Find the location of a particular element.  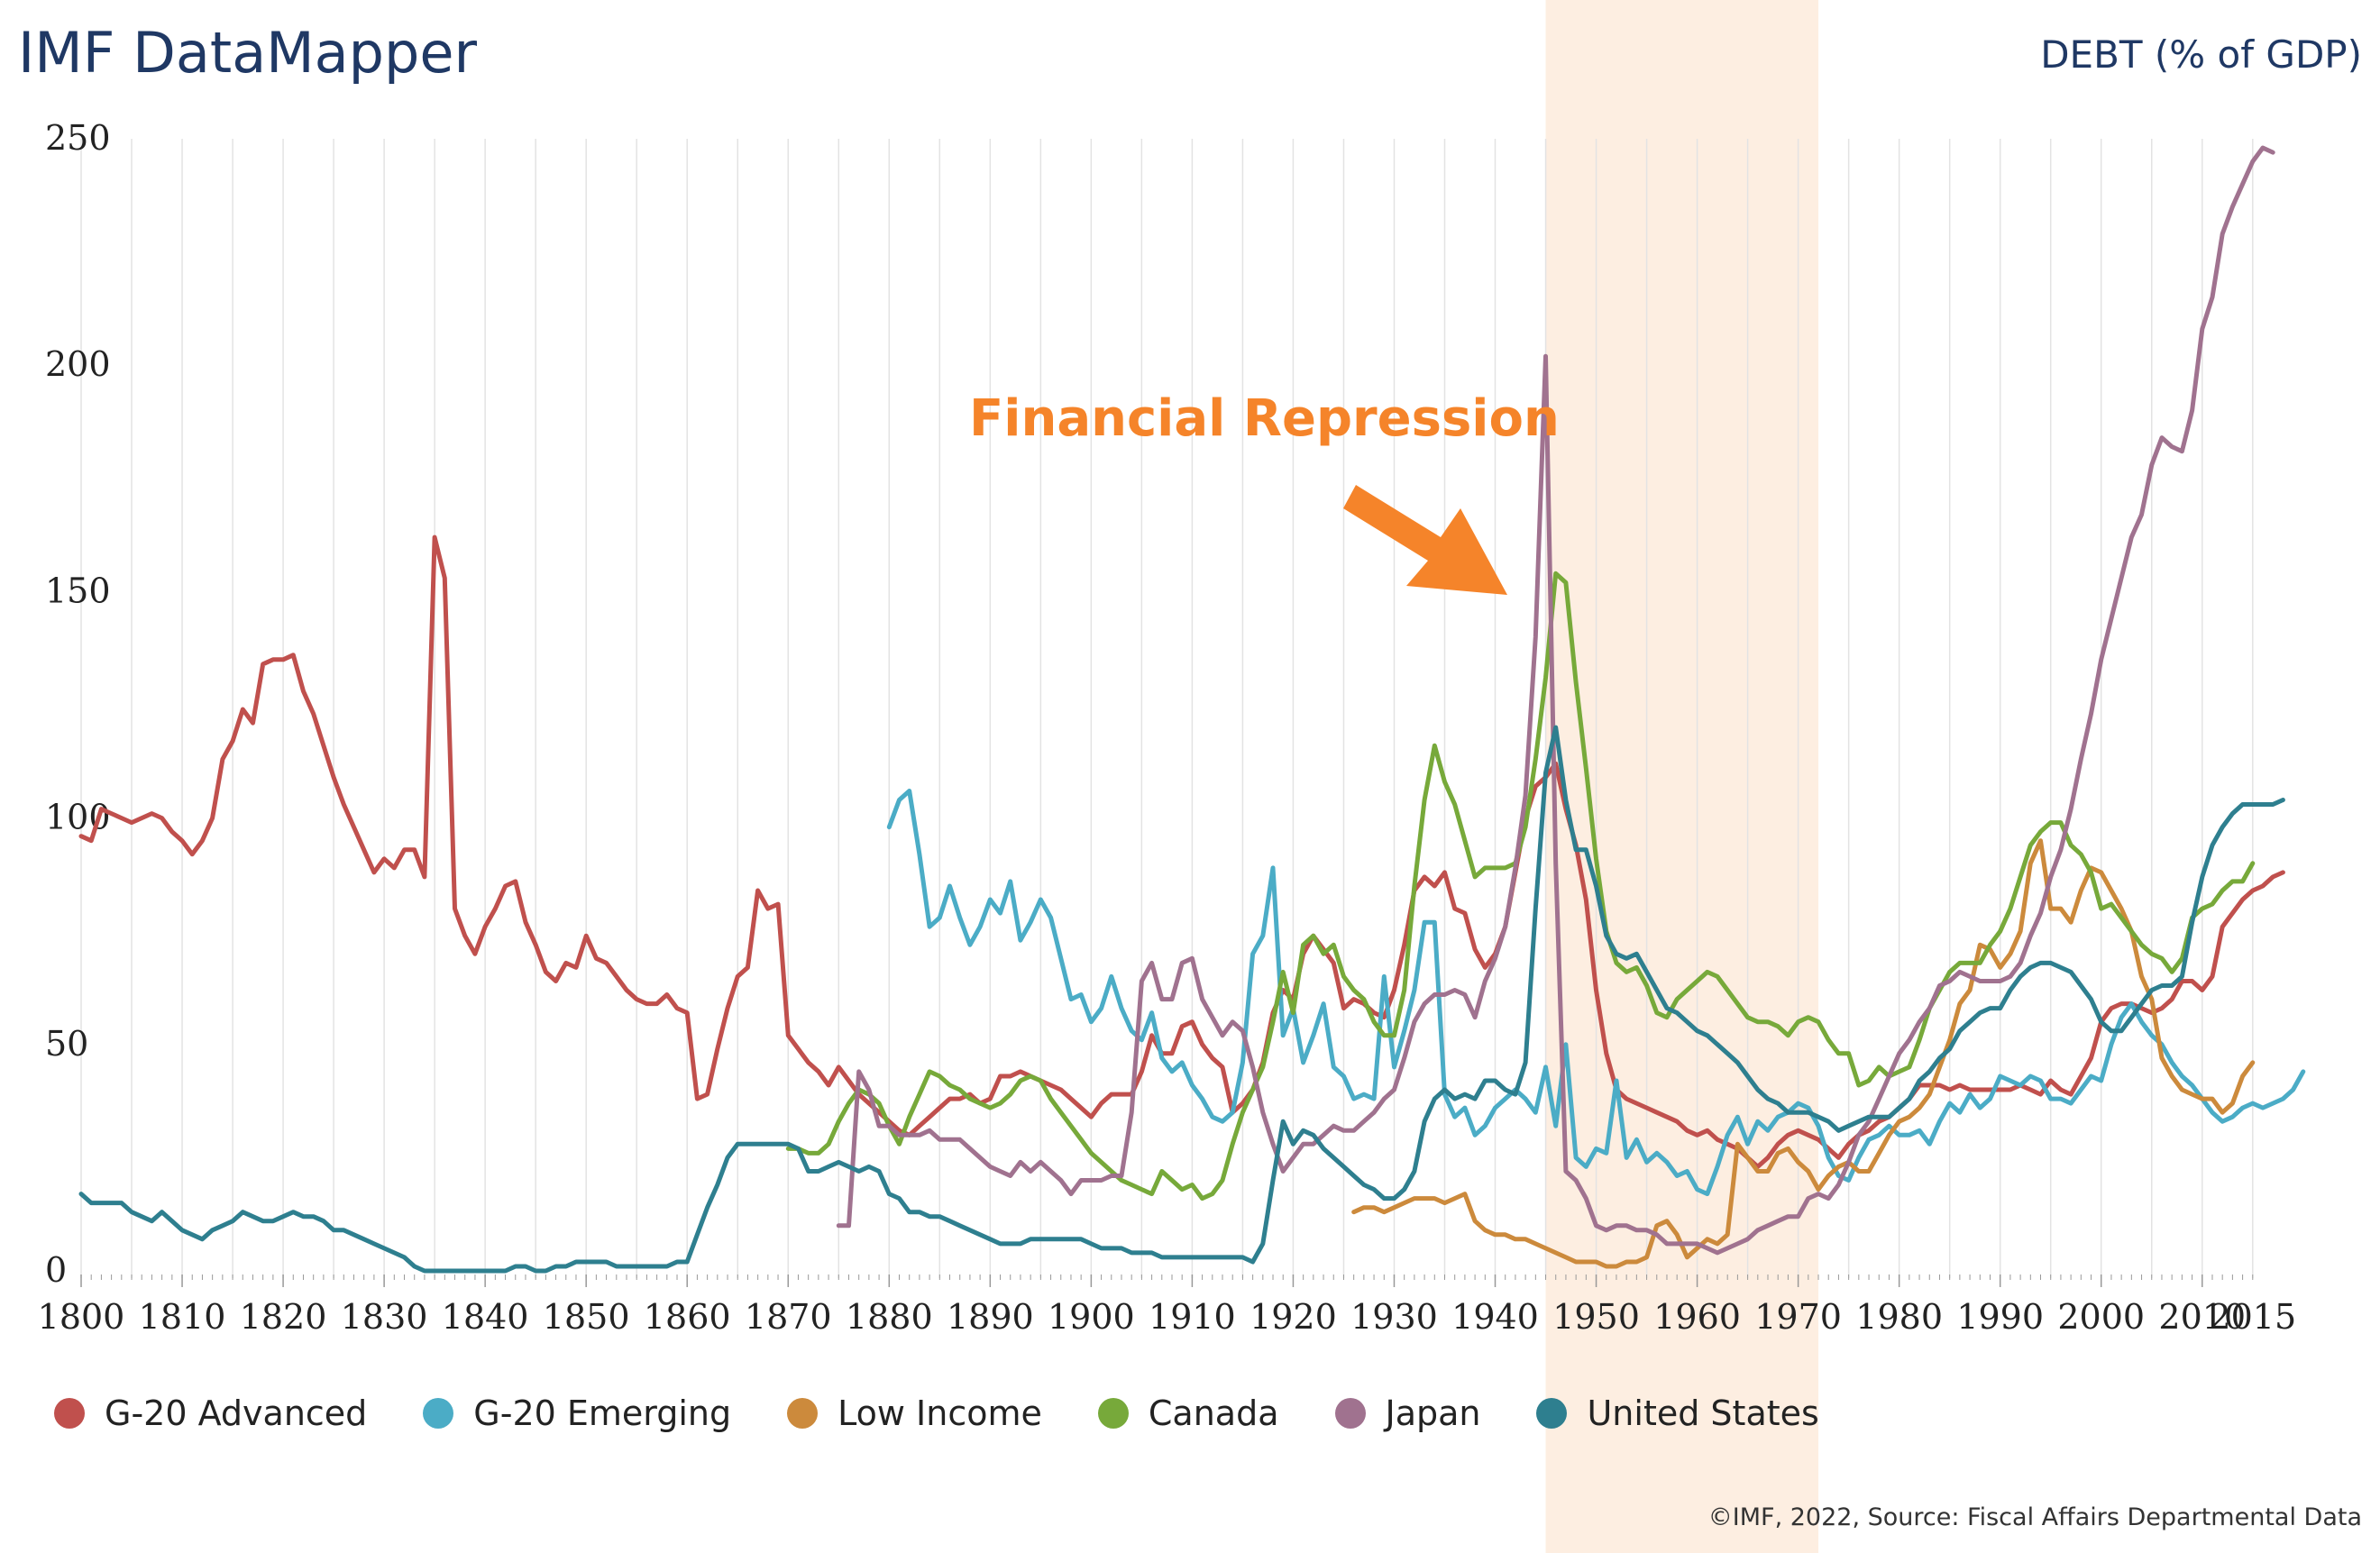

indicator-title: DEBT (% of GDP) is located at coordinates (2201, 54).